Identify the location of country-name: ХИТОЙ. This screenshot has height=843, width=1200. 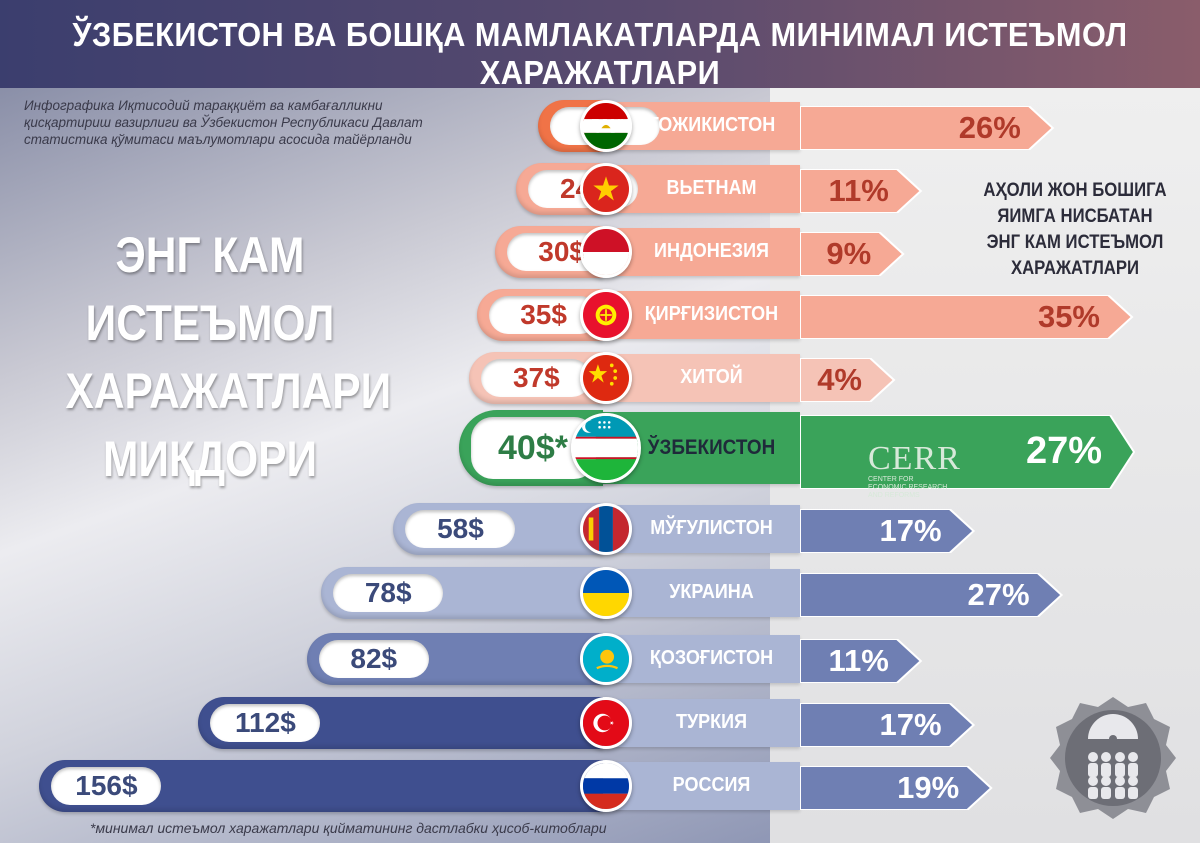
(711, 377).